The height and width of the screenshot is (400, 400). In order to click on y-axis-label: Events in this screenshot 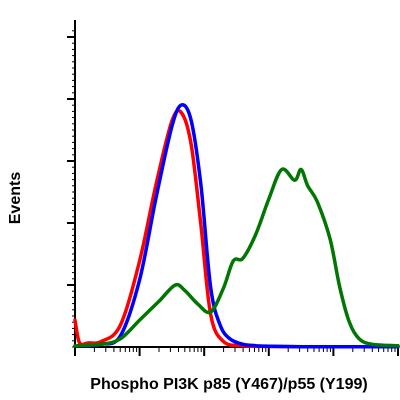, I will do `click(15, 198)`.